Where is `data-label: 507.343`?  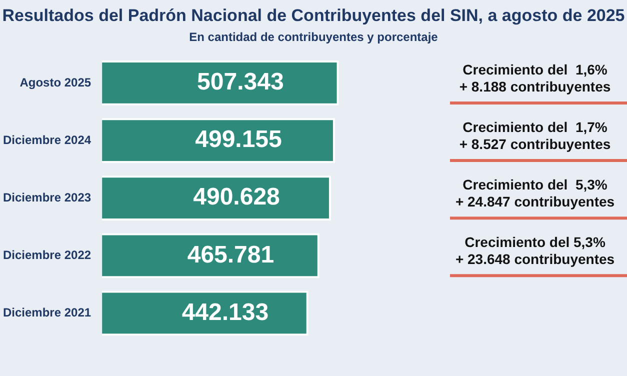 data-label: 507.343 is located at coordinates (240, 82).